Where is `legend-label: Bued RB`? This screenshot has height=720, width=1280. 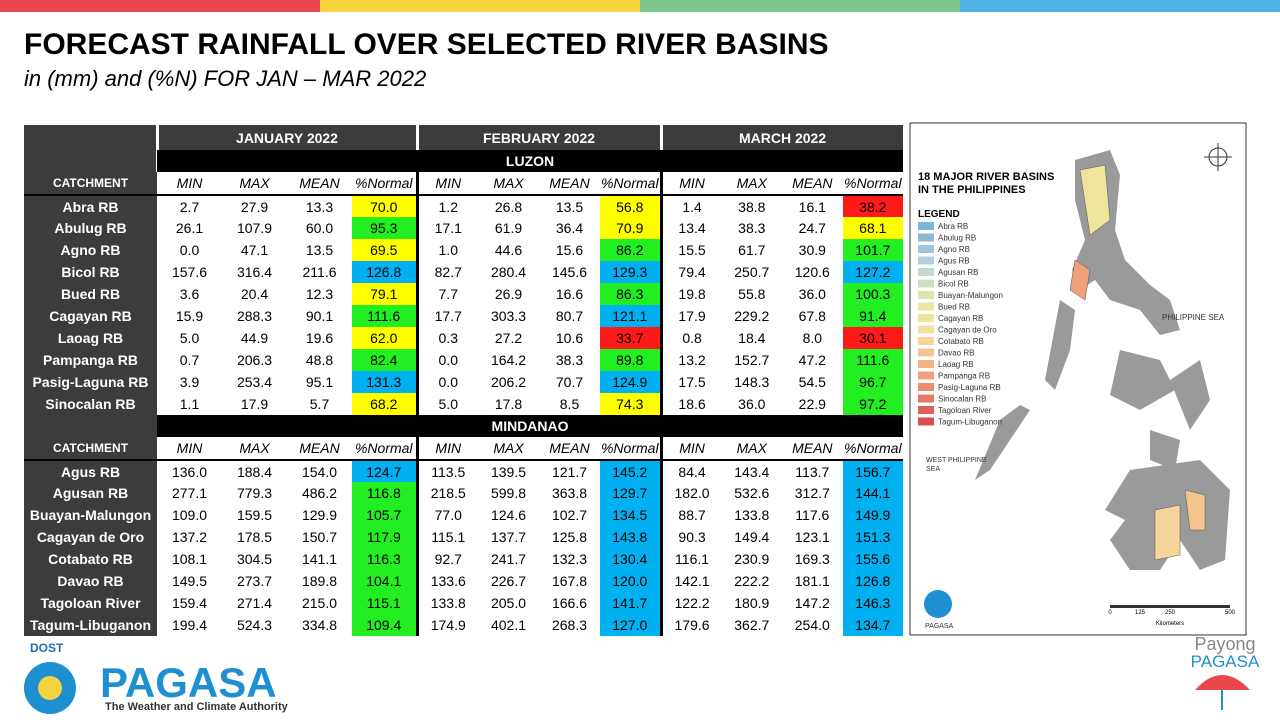
legend-label: Bued RB is located at coordinates (954, 307).